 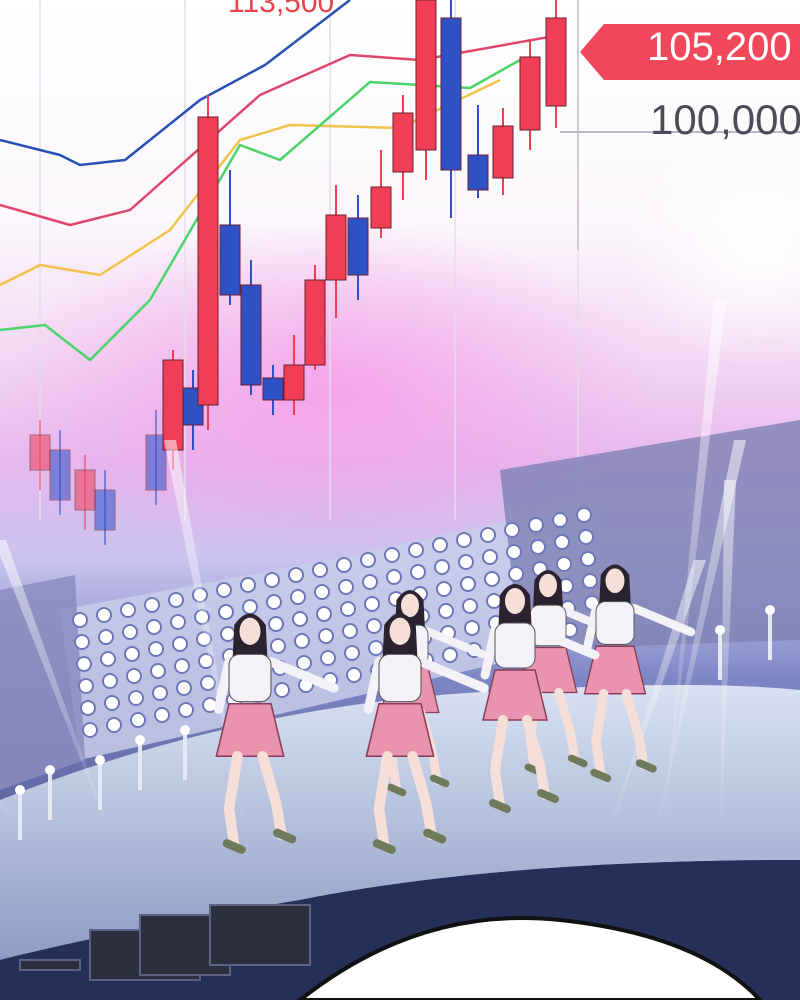 What do you see at coordinates (50, 965) in the screenshot?
I see `speaker` at bounding box center [50, 965].